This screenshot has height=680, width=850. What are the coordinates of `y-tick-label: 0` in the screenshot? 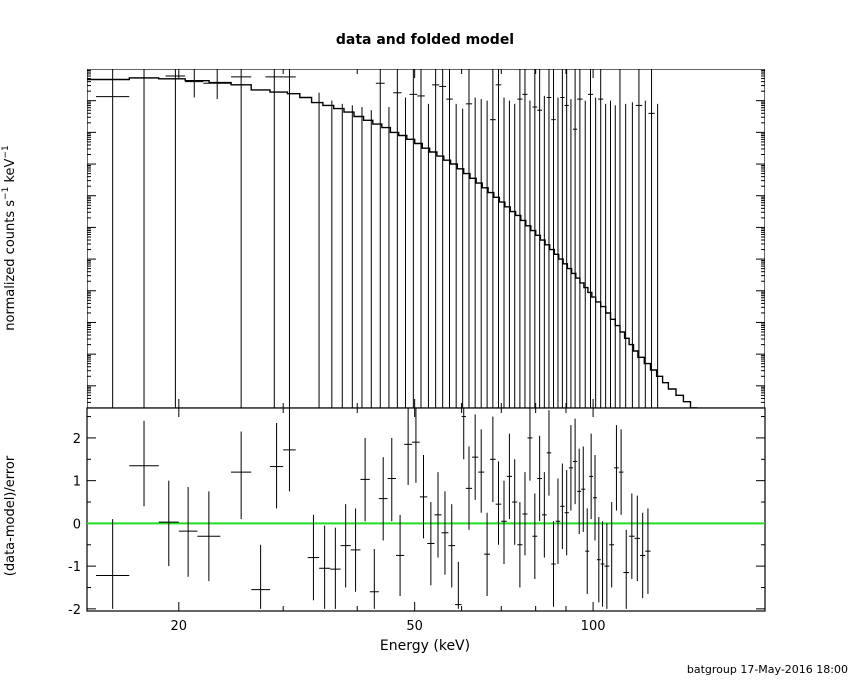 It's located at (77, 524).